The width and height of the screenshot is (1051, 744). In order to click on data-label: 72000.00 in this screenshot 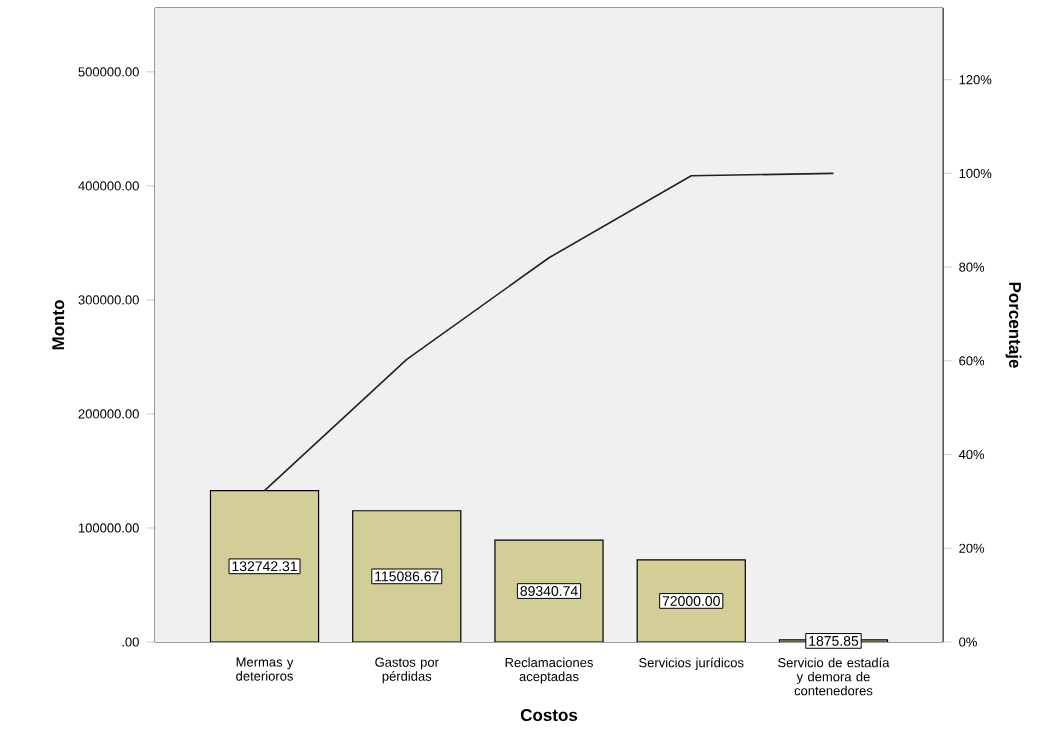, I will do `click(691, 601)`.